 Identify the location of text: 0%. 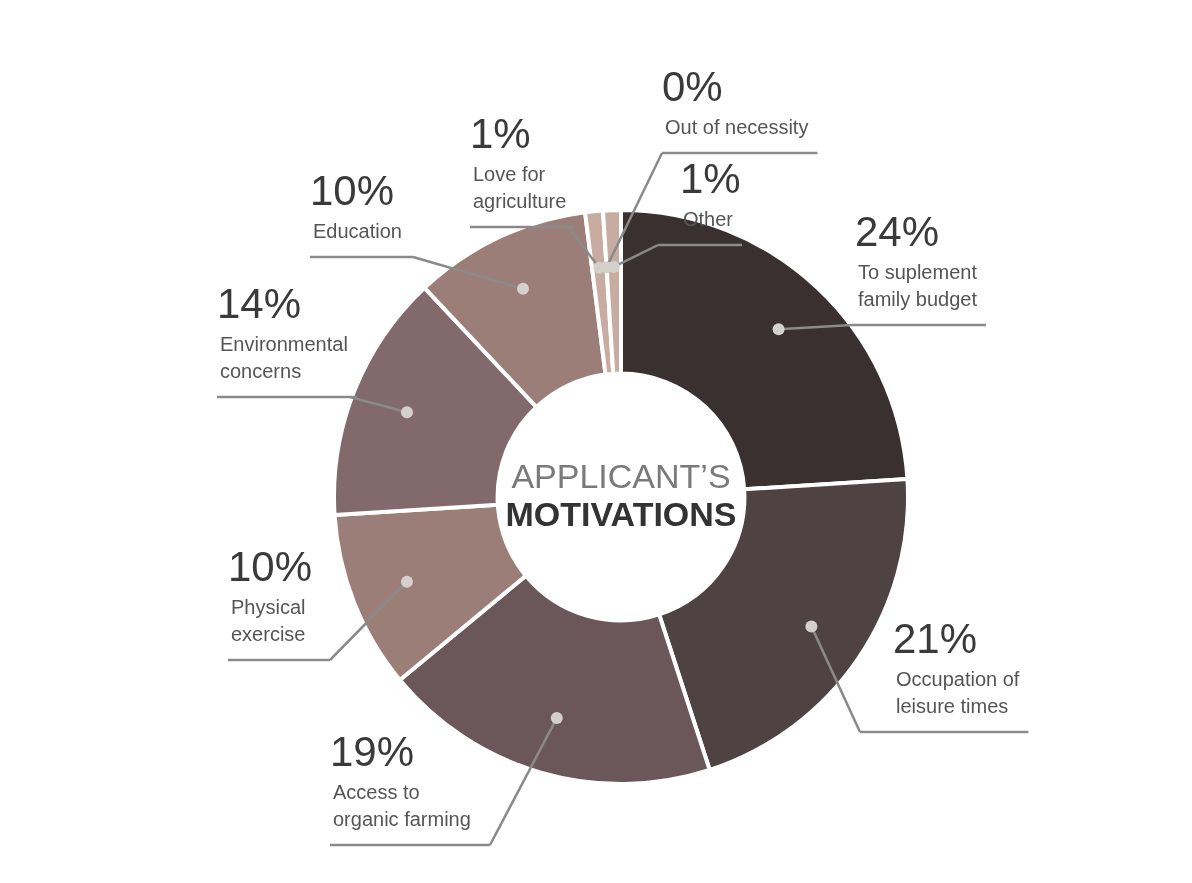
(692, 86).